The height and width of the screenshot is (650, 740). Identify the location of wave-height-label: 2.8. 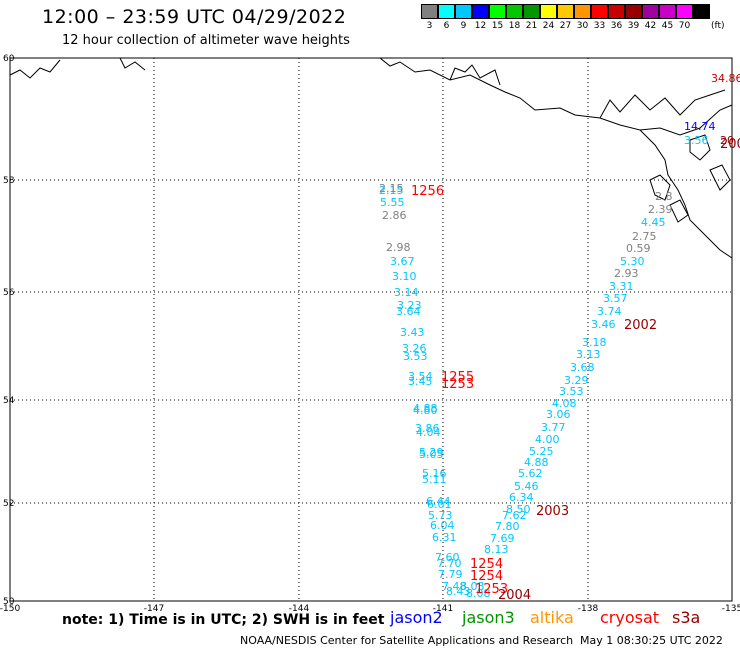
(664, 196).